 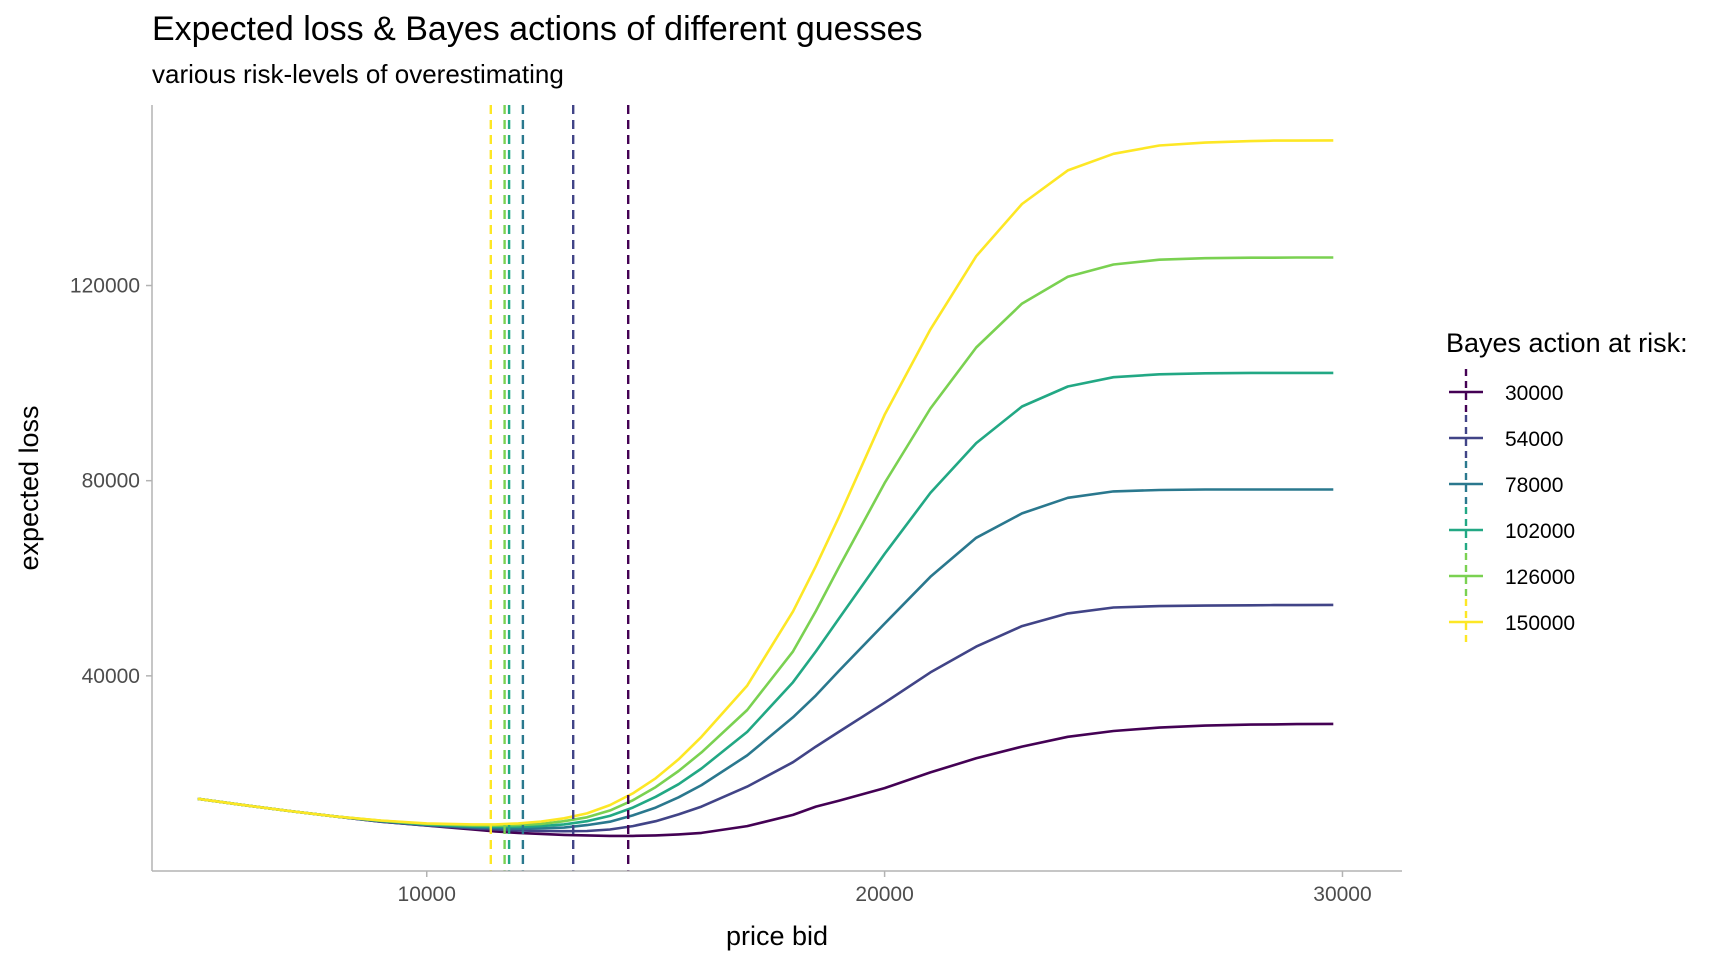 What do you see at coordinates (111, 481) in the screenshot?
I see `y-tick-label: 80000` at bounding box center [111, 481].